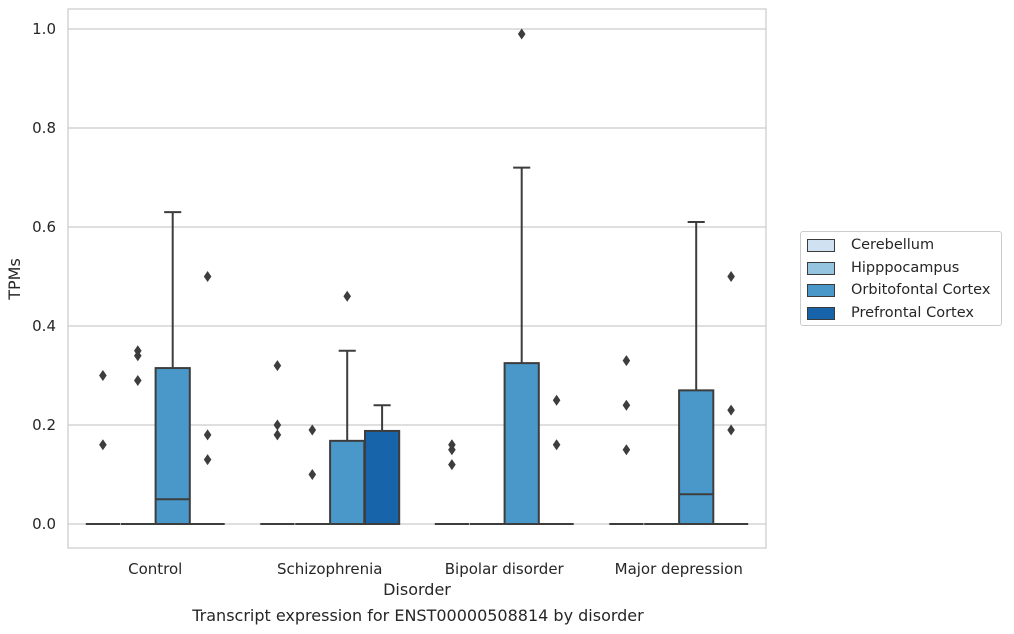  Describe the element at coordinates (893, 245) in the screenshot. I see `legend-label: Cerebellum` at that location.